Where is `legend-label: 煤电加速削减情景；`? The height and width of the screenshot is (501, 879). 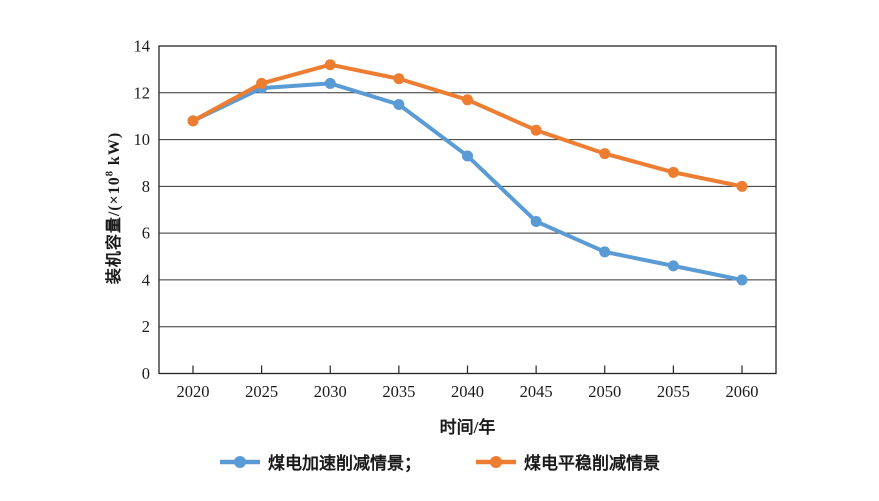
legend-label: 煤电加速削减情景； is located at coordinates (344, 463).